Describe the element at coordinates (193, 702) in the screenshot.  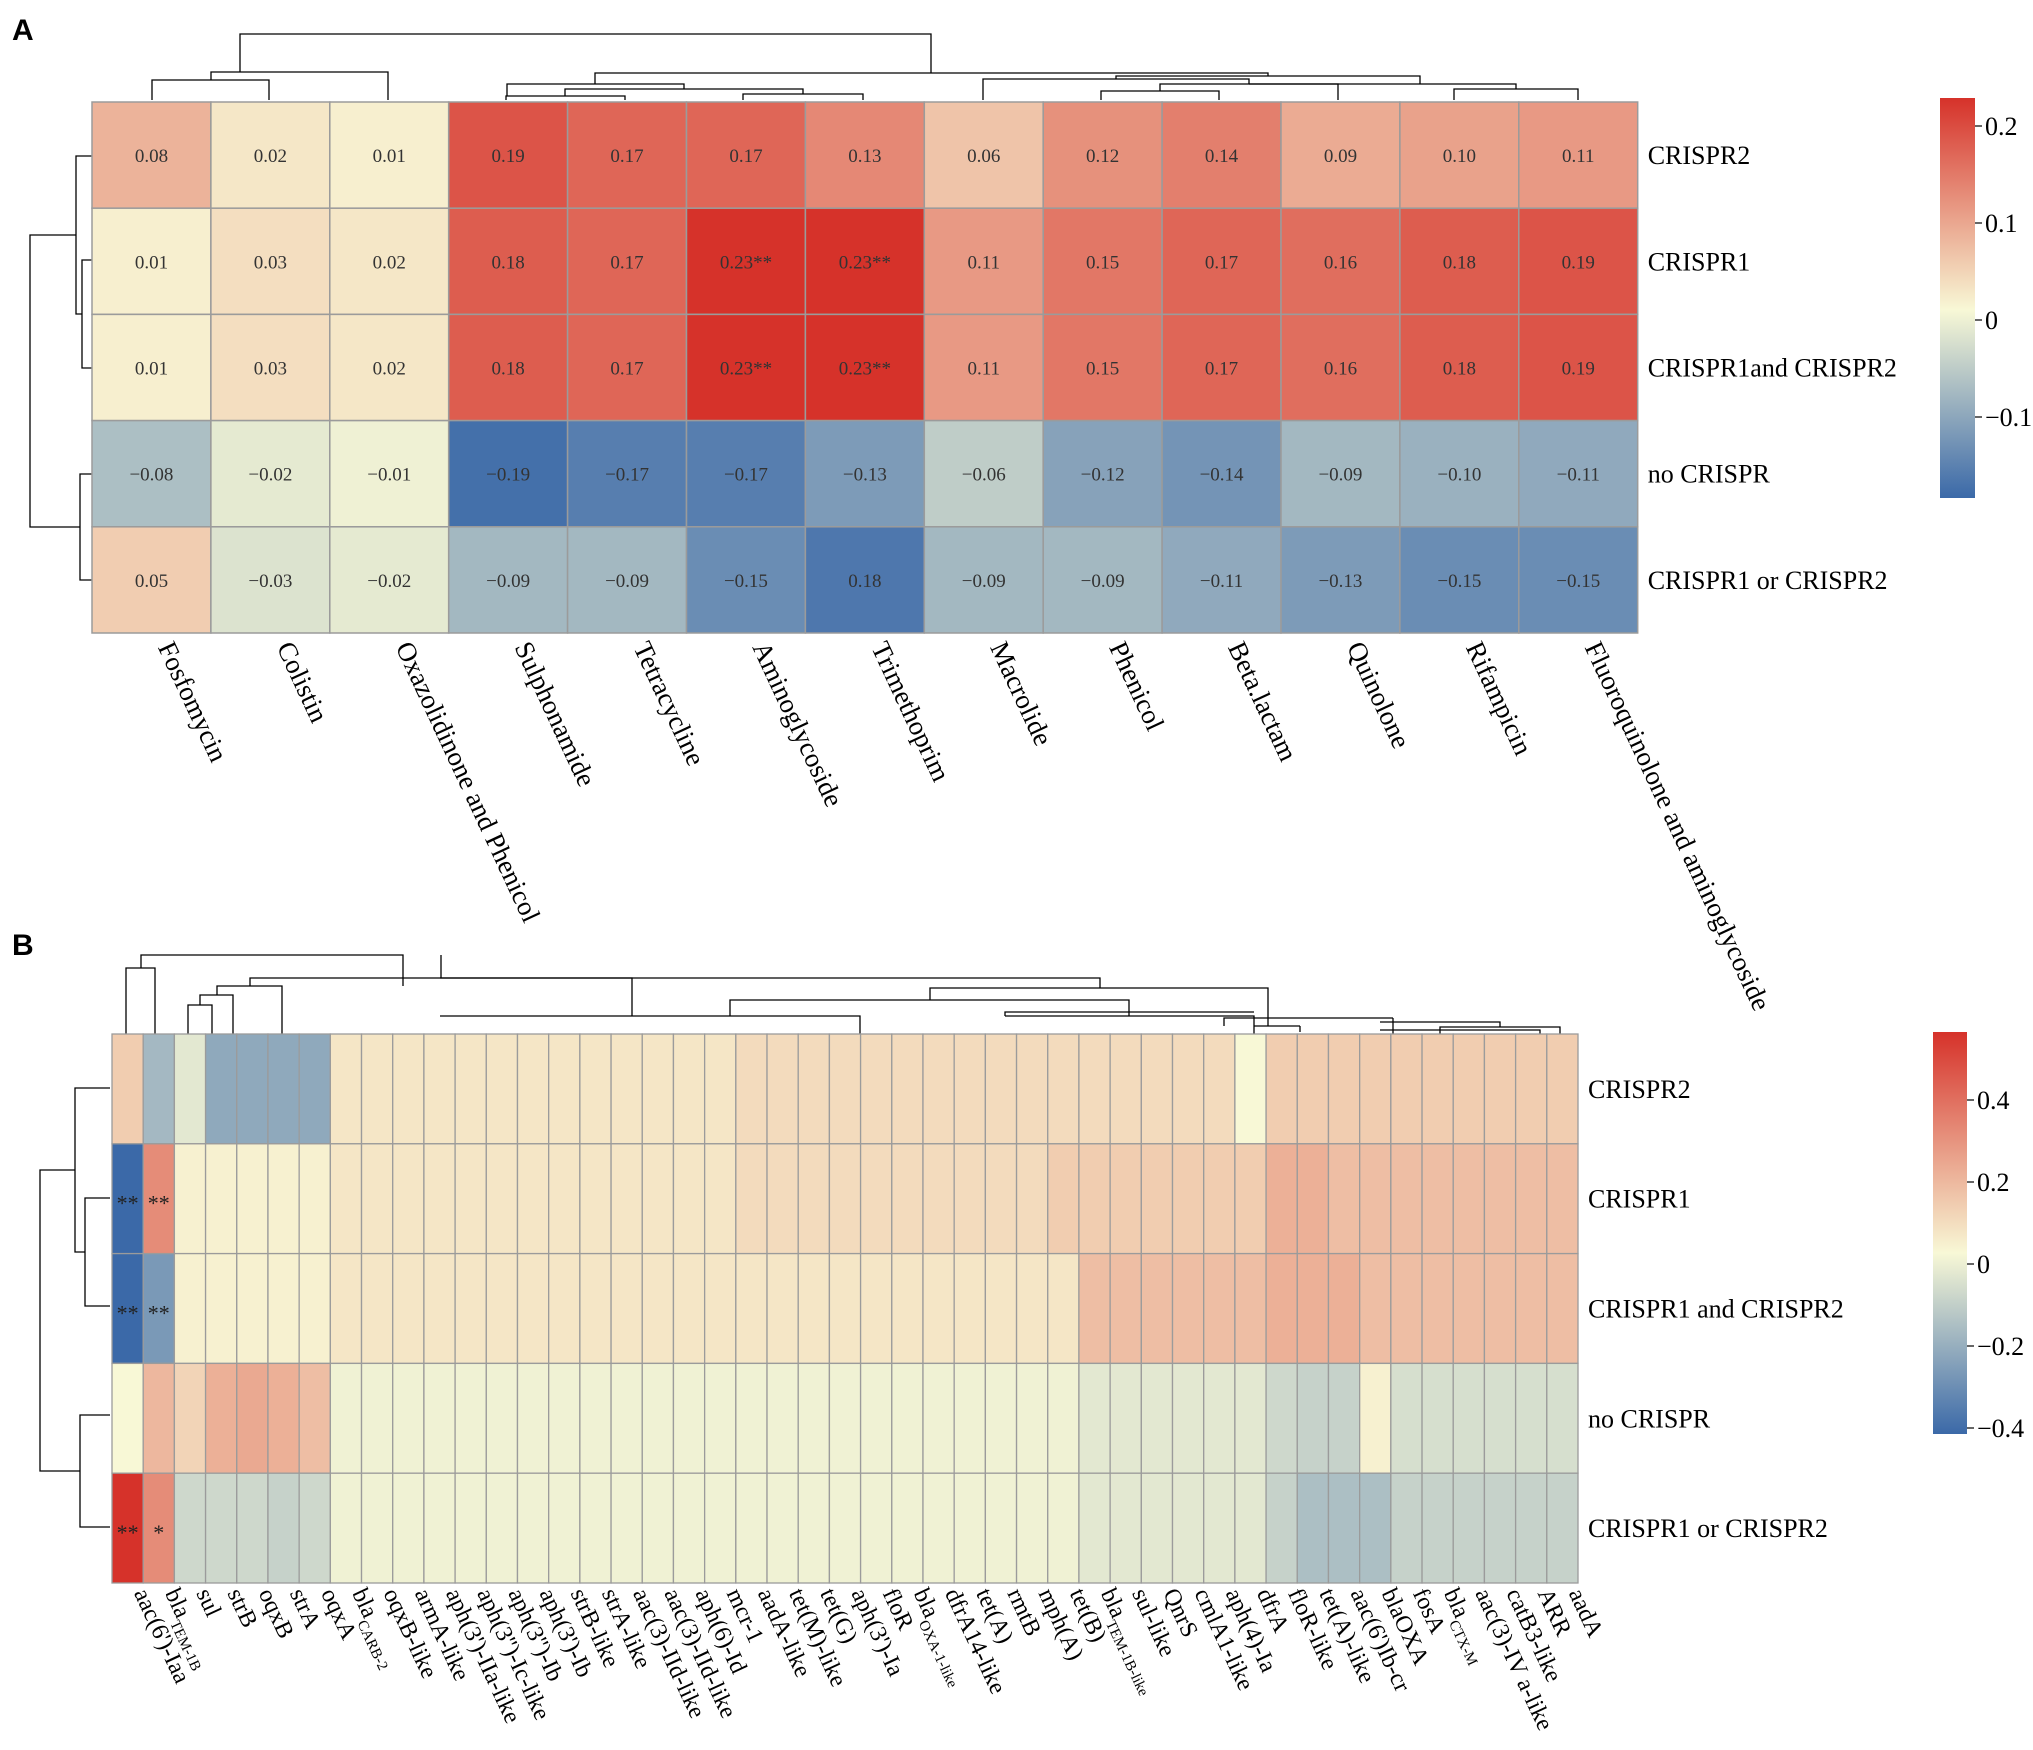
I see `column-label: Fosfomycin` at that location.